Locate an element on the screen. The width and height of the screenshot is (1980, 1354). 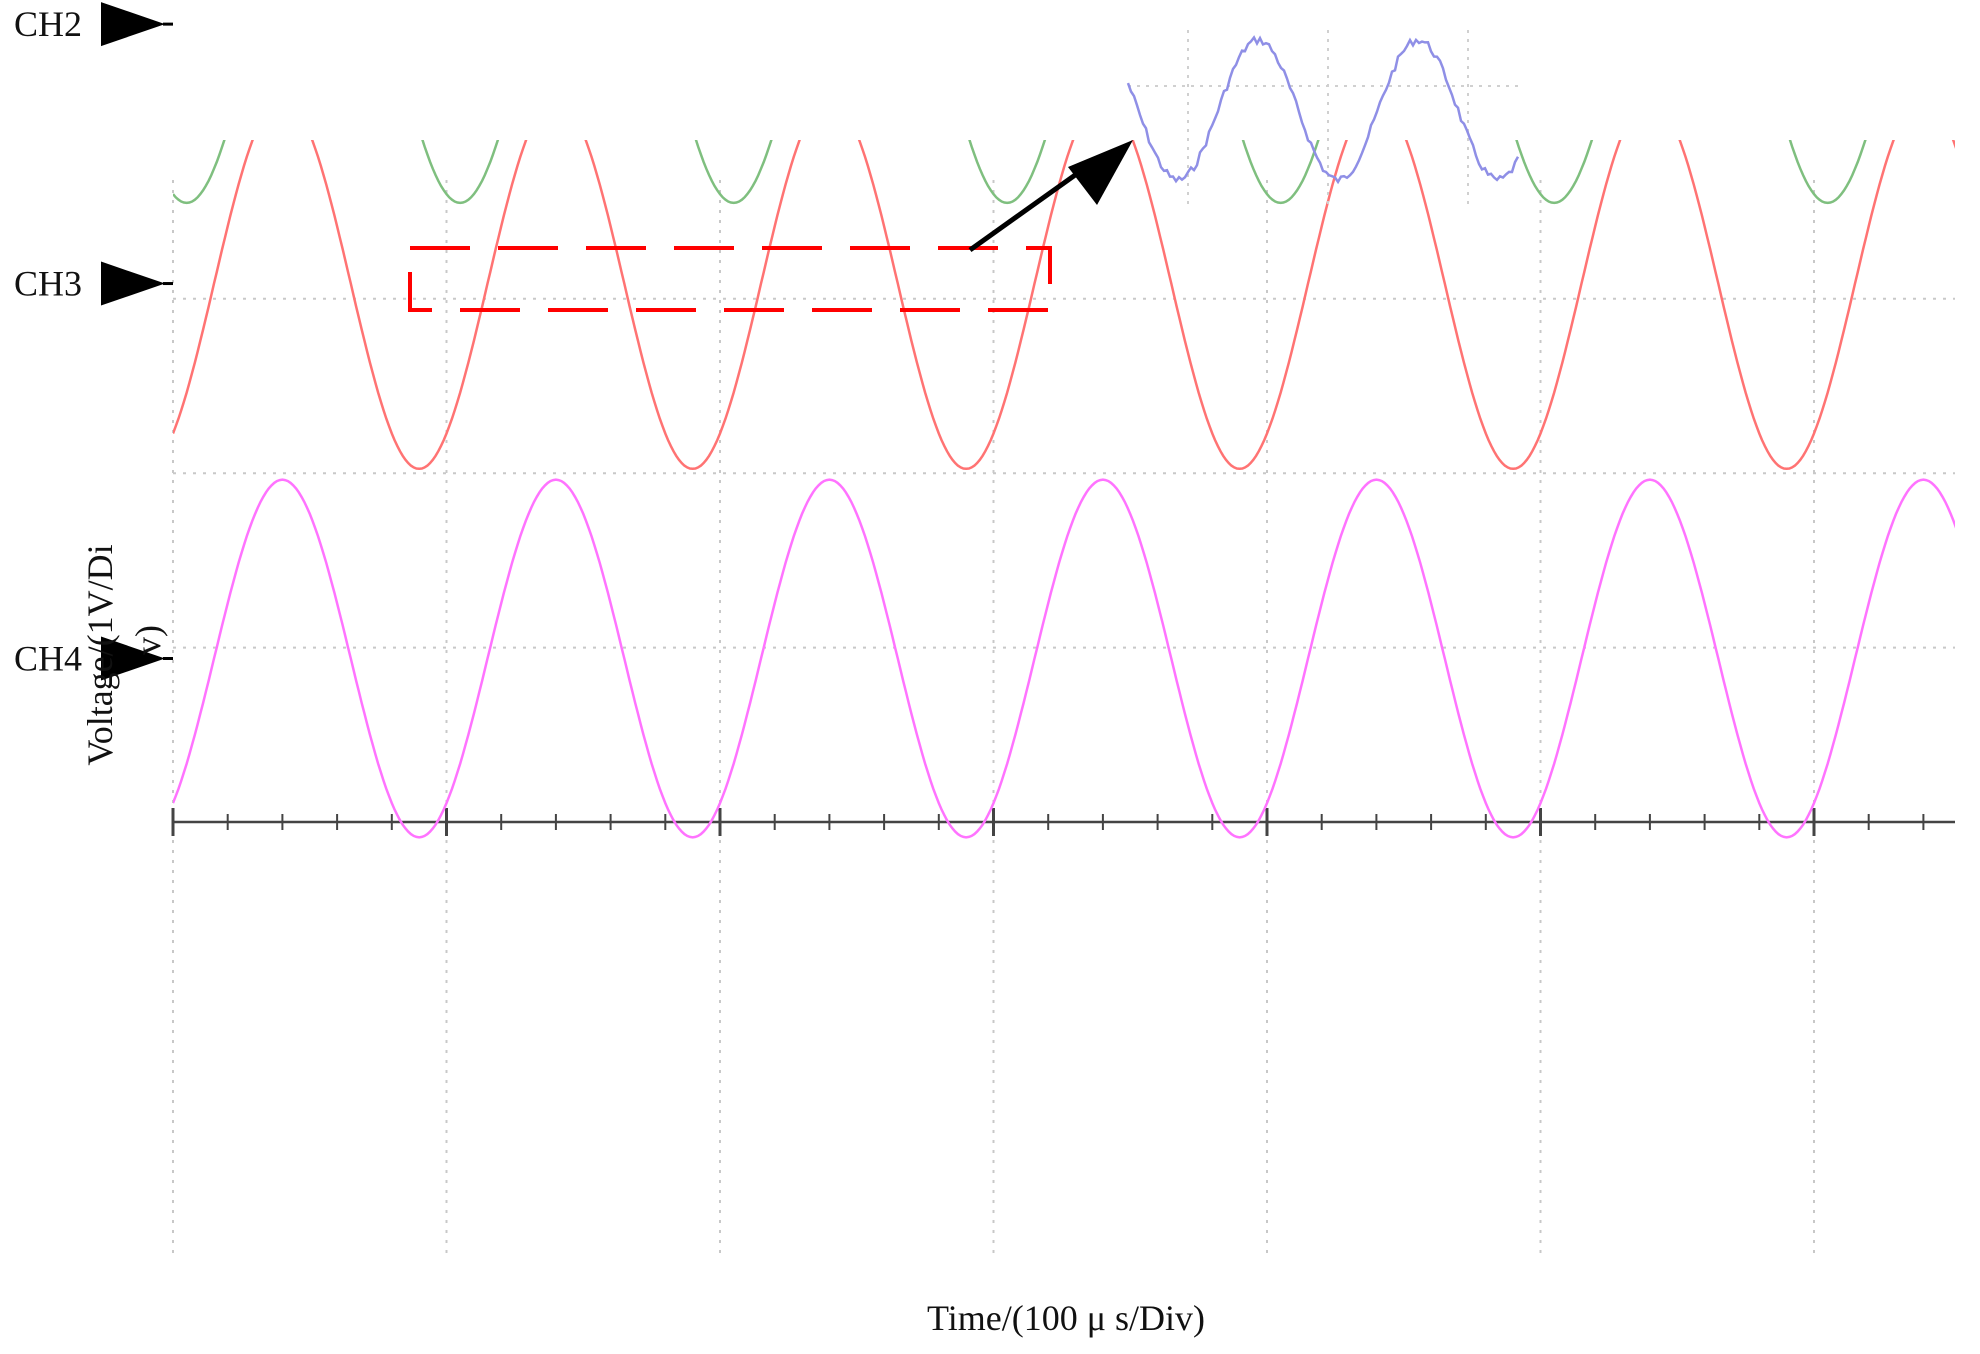
marker-label-ch3: CH3 is located at coordinates (48, 284).